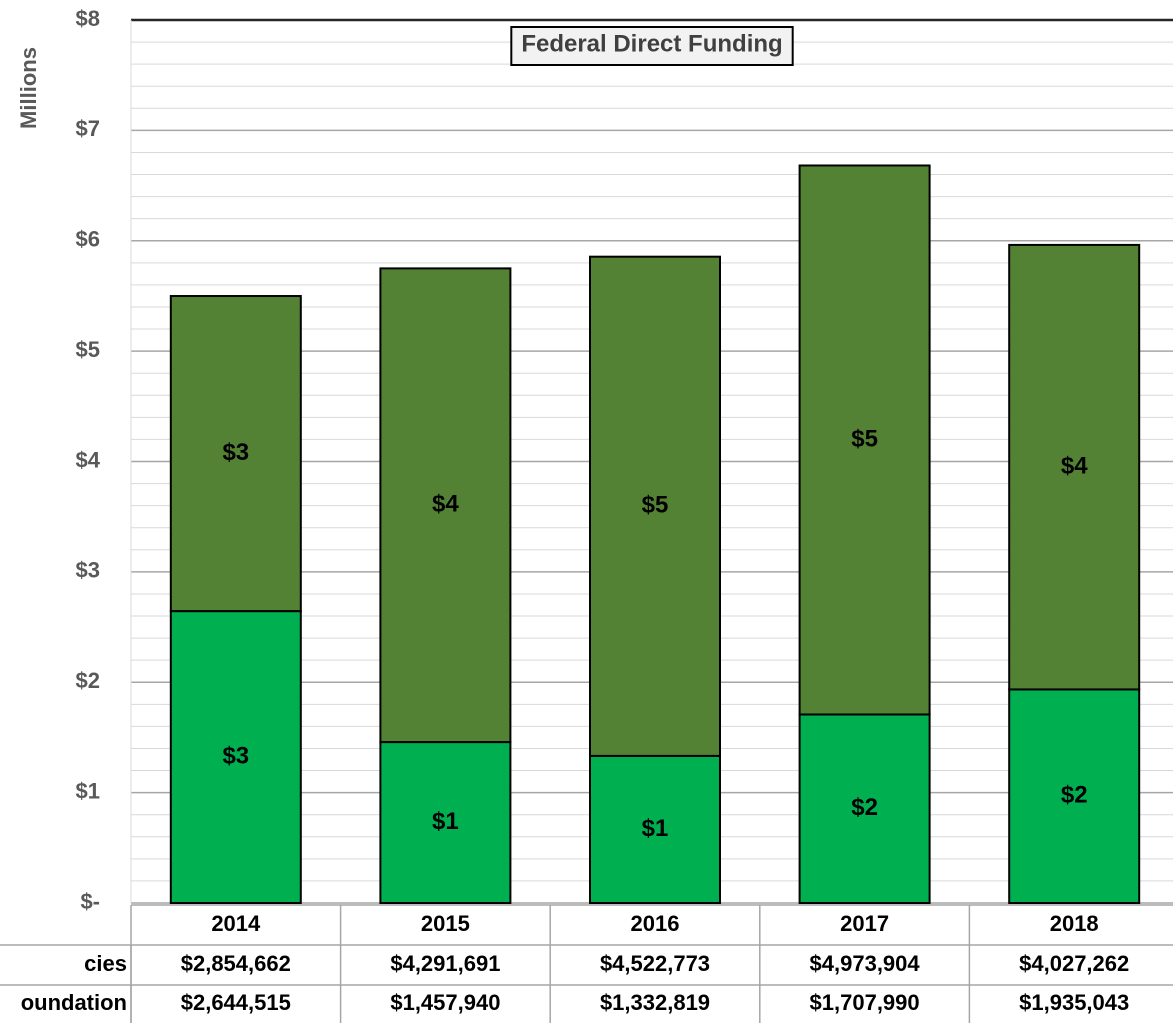  Describe the element at coordinates (1074, 1002) in the screenshot. I see `table-cell: $1,935,043` at that location.